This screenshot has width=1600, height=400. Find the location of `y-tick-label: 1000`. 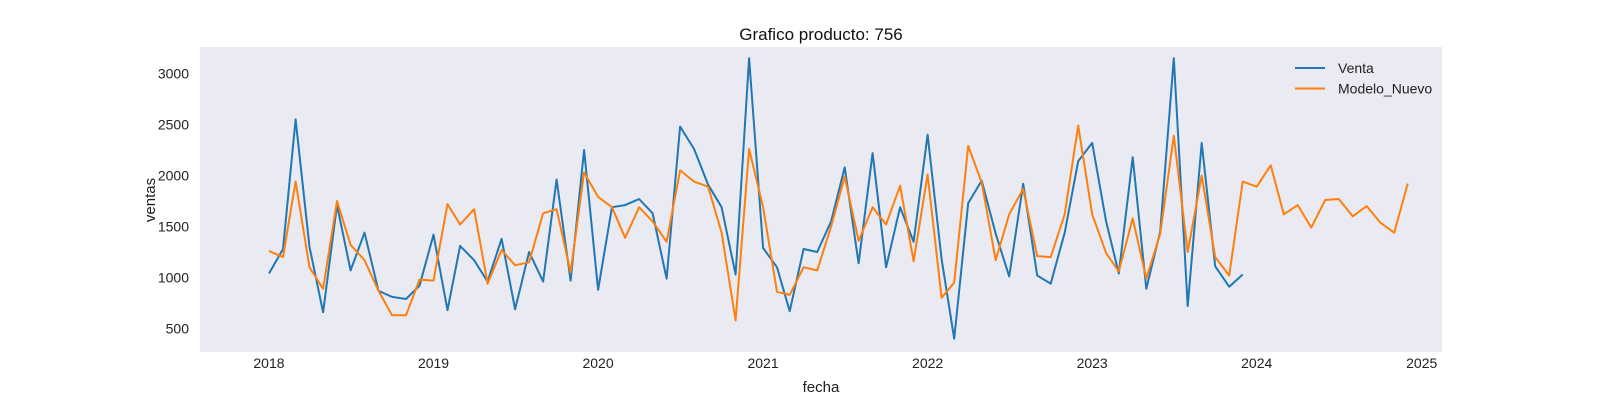

y-tick-label: 1000 is located at coordinates (173, 278).